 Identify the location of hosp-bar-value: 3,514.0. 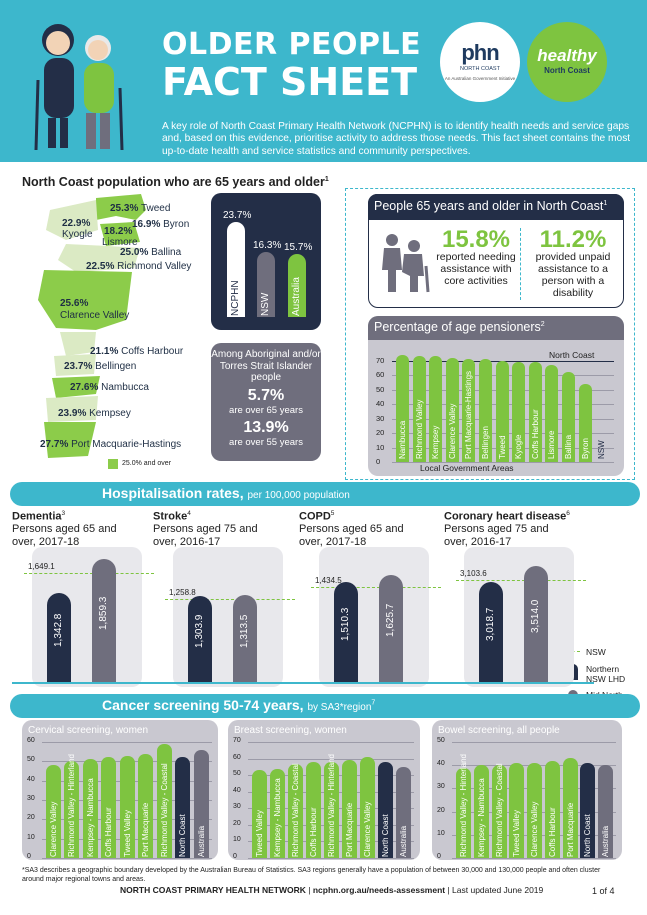
(535, 616).